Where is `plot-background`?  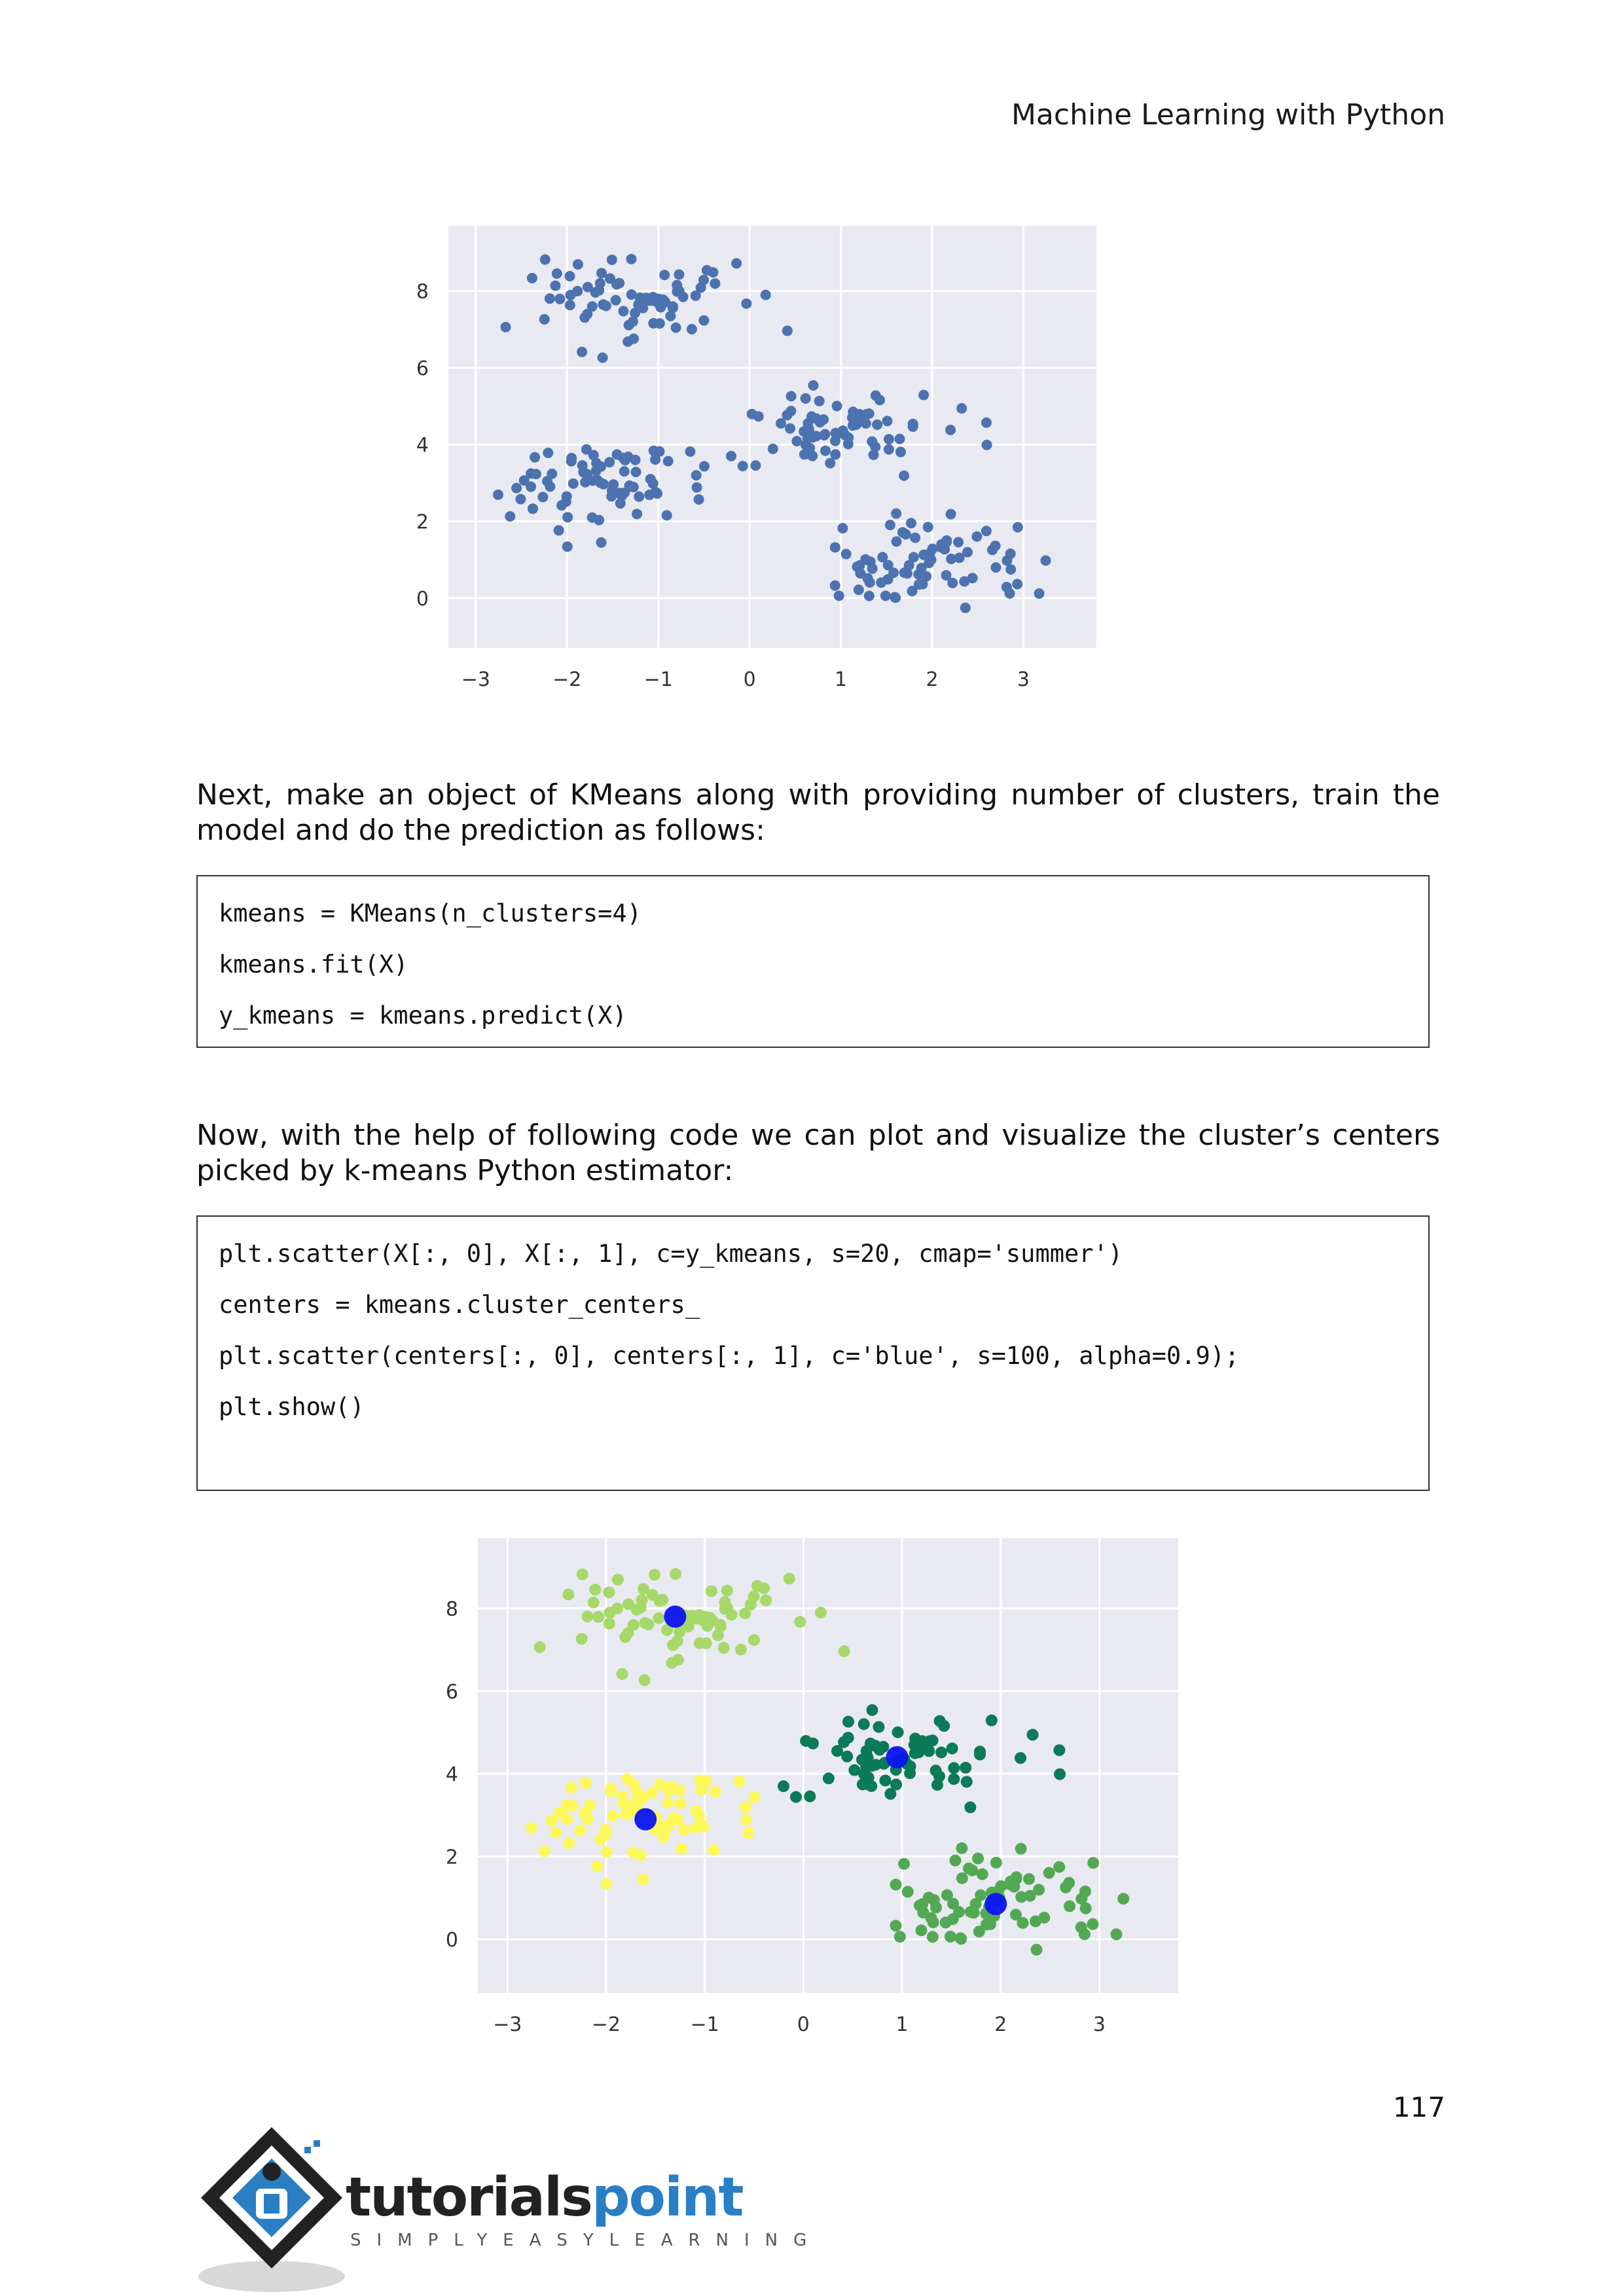 plot-background is located at coordinates (828, 1765).